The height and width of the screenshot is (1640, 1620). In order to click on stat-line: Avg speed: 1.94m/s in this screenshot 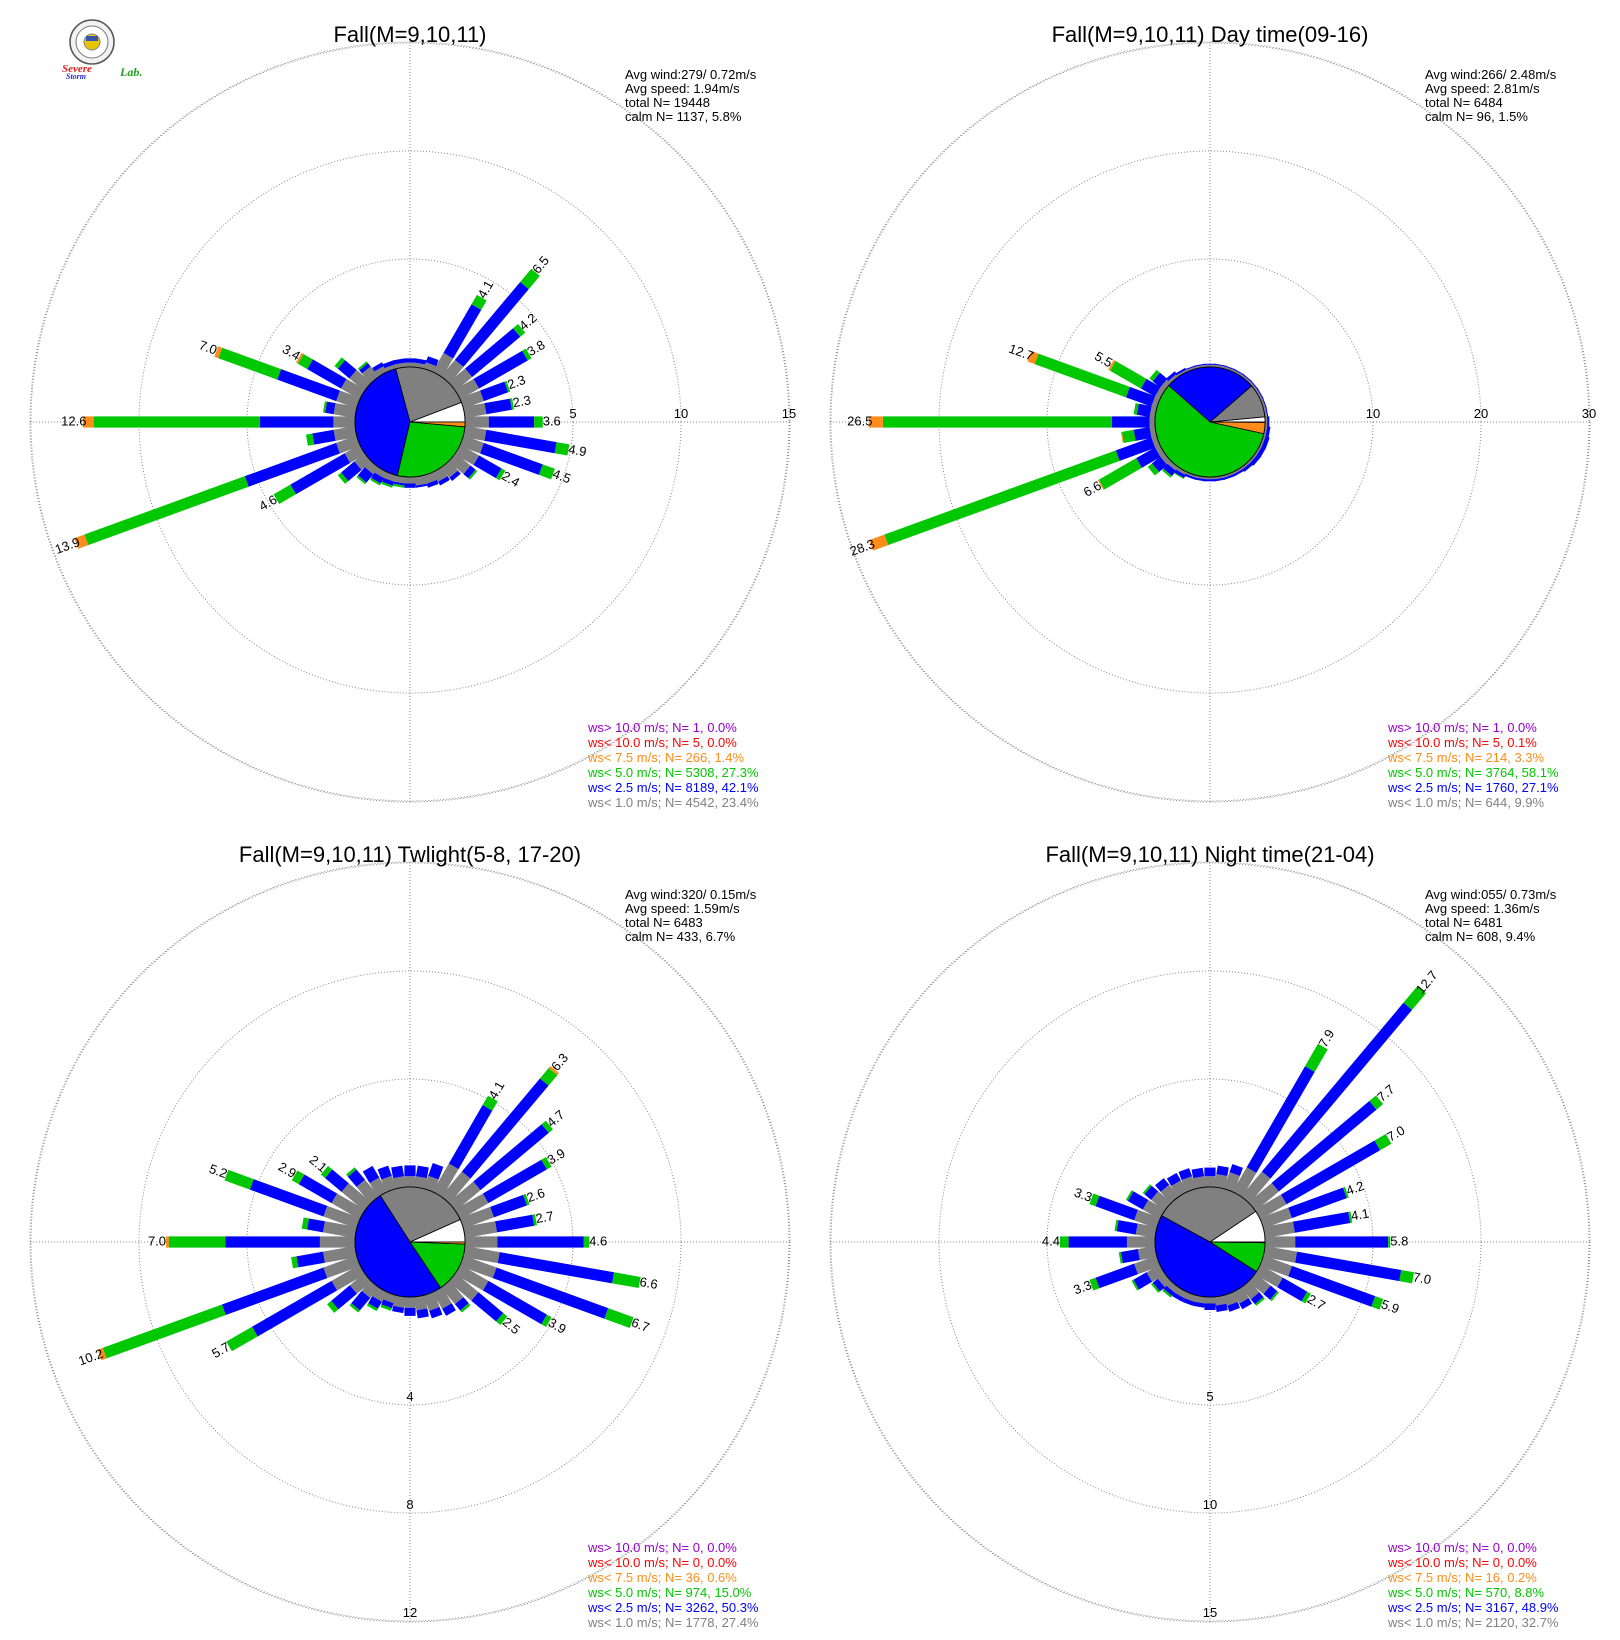, I will do `click(682, 88)`.